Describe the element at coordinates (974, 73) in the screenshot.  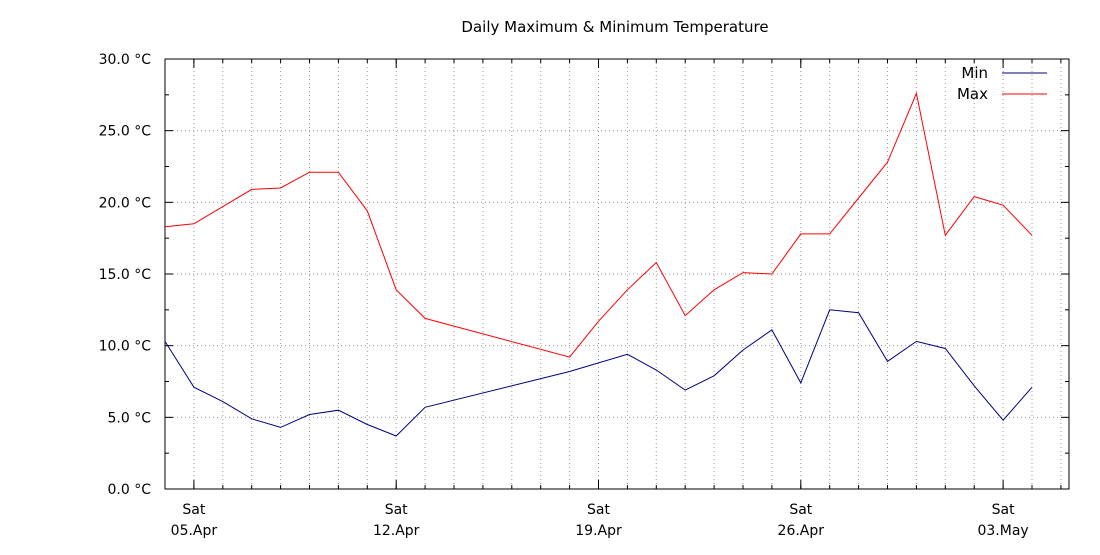
I see `legend-label-min: Min` at that location.